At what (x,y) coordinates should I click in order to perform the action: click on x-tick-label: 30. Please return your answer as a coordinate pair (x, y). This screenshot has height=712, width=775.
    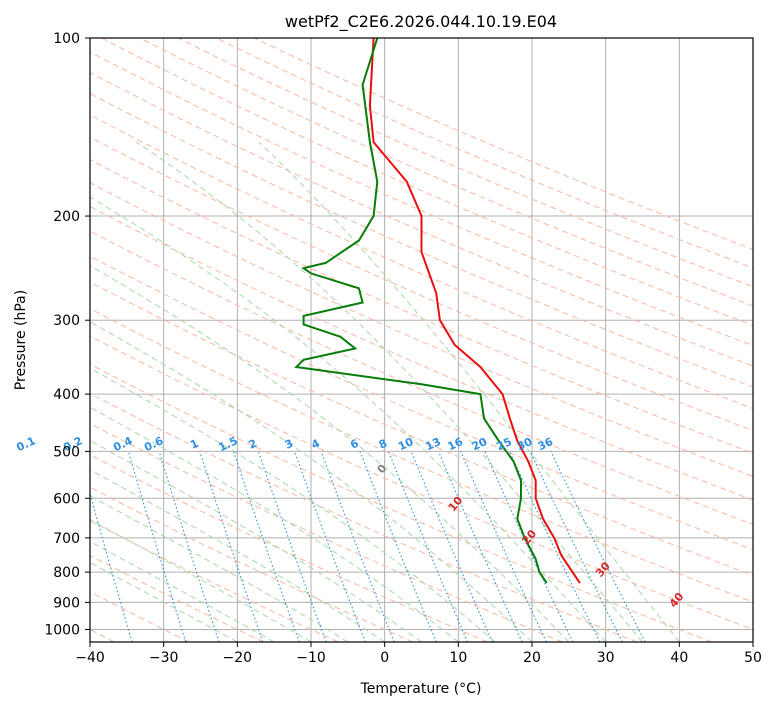
    Looking at the image, I should click on (606, 658).